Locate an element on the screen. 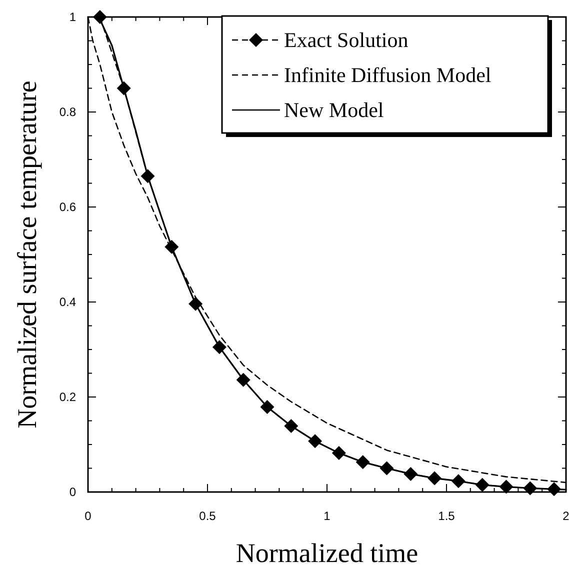 The height and width of the screenshot is (576, 570). x-tick-label: 1.5 is located at coordinates (447, 516).